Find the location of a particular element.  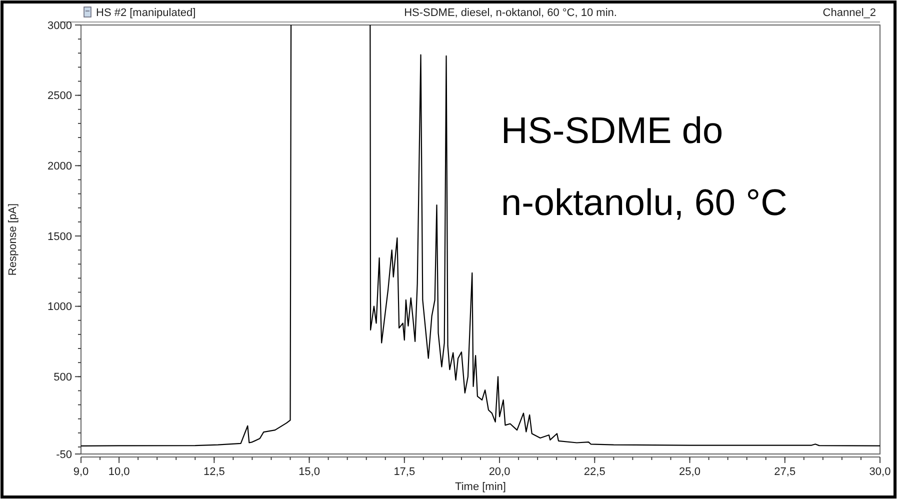

x-tick-label: 9,0 is located at coordinates (81, 472).